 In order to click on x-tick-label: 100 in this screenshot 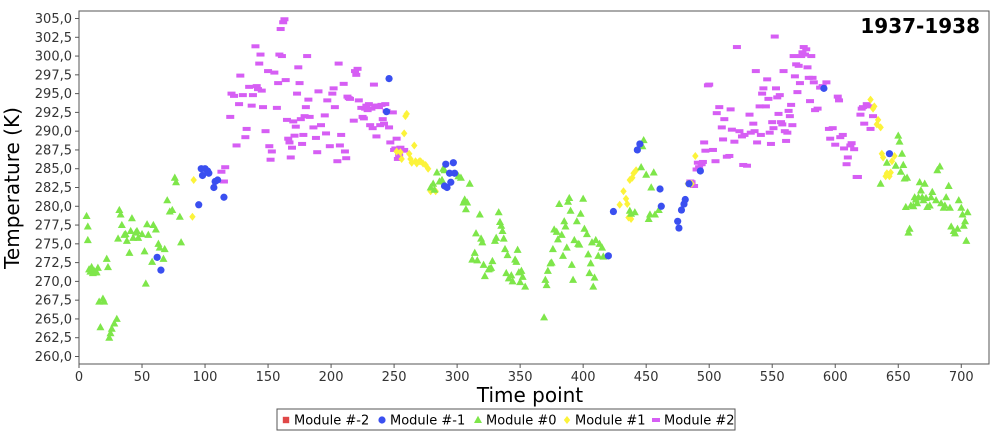, I will do `click(205, 377)`.